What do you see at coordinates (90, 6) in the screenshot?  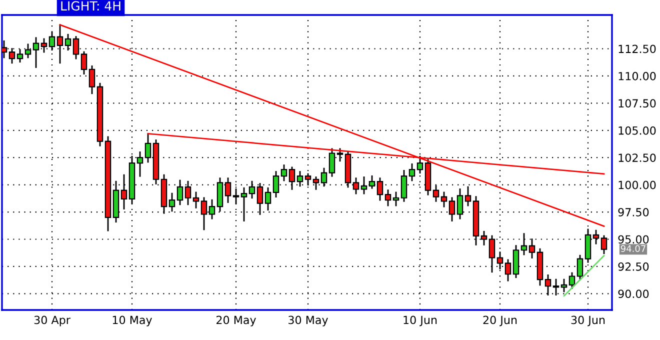 I see `chart-title: LIGHT: 4H` at bounding box center [90, 6].